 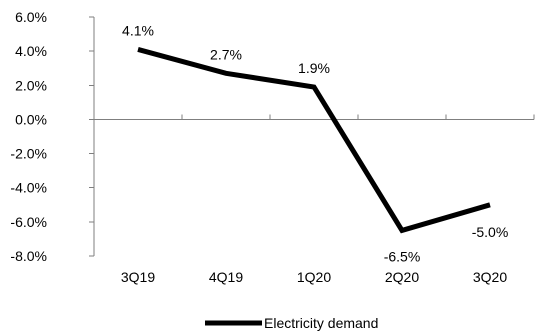 I want to click on y-tick-label: -4.0%, so click(x=28, y=188).